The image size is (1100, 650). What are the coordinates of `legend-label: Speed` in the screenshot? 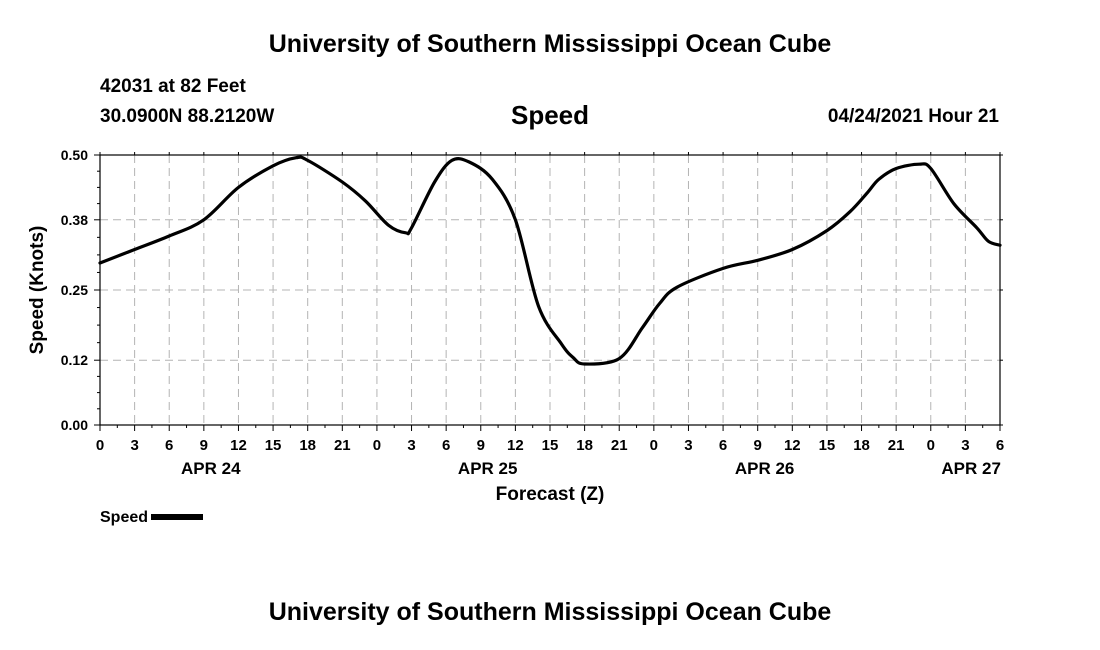 It's located at (124, 517).